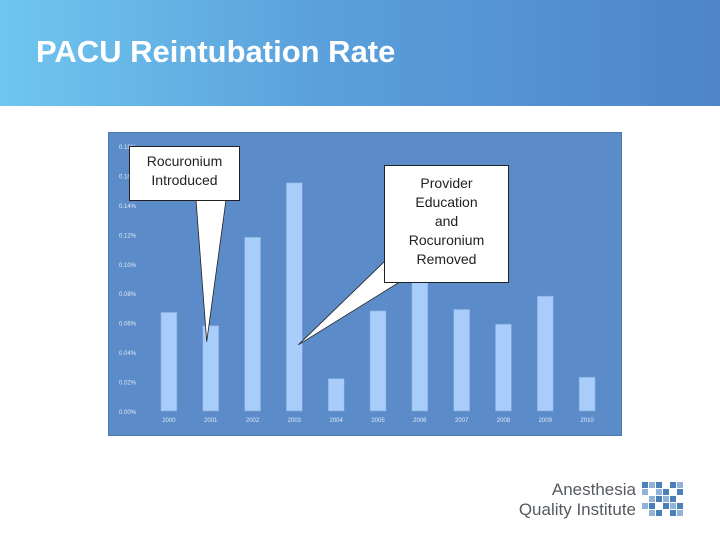  What do you see at coordinates (378, 421) in the screenshot?
I see `x-tick-label: 2005` at bounding box center [378, 421].